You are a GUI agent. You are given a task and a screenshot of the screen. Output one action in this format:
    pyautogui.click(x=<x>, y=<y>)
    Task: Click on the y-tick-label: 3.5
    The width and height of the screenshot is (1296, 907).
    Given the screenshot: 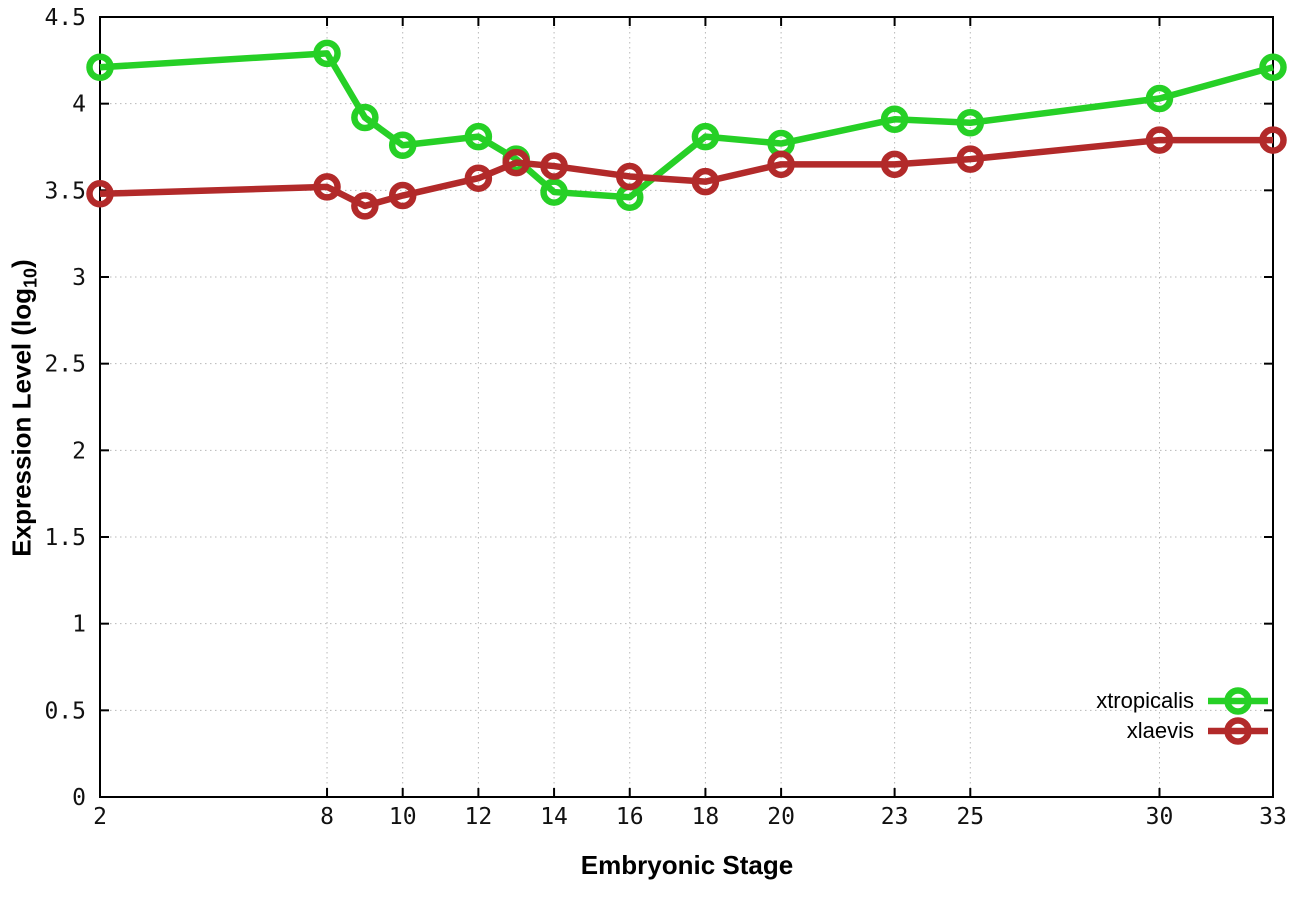 What is the action you would take?
    pyautogui.click(x=65, y=191)
    